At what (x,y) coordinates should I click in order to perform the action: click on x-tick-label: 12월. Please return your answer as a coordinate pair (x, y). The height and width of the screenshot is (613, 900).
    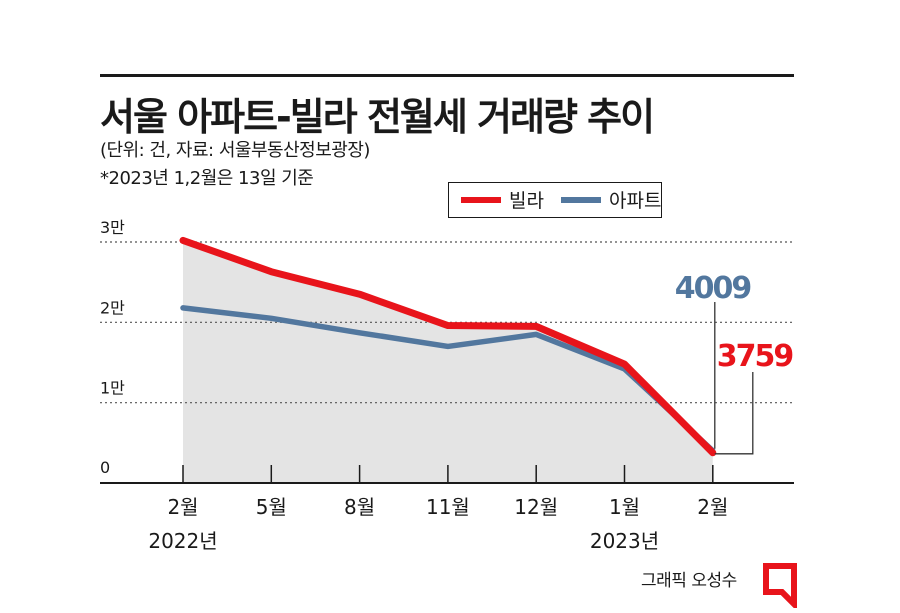
    Looking at the image, I should click on (536, 507).